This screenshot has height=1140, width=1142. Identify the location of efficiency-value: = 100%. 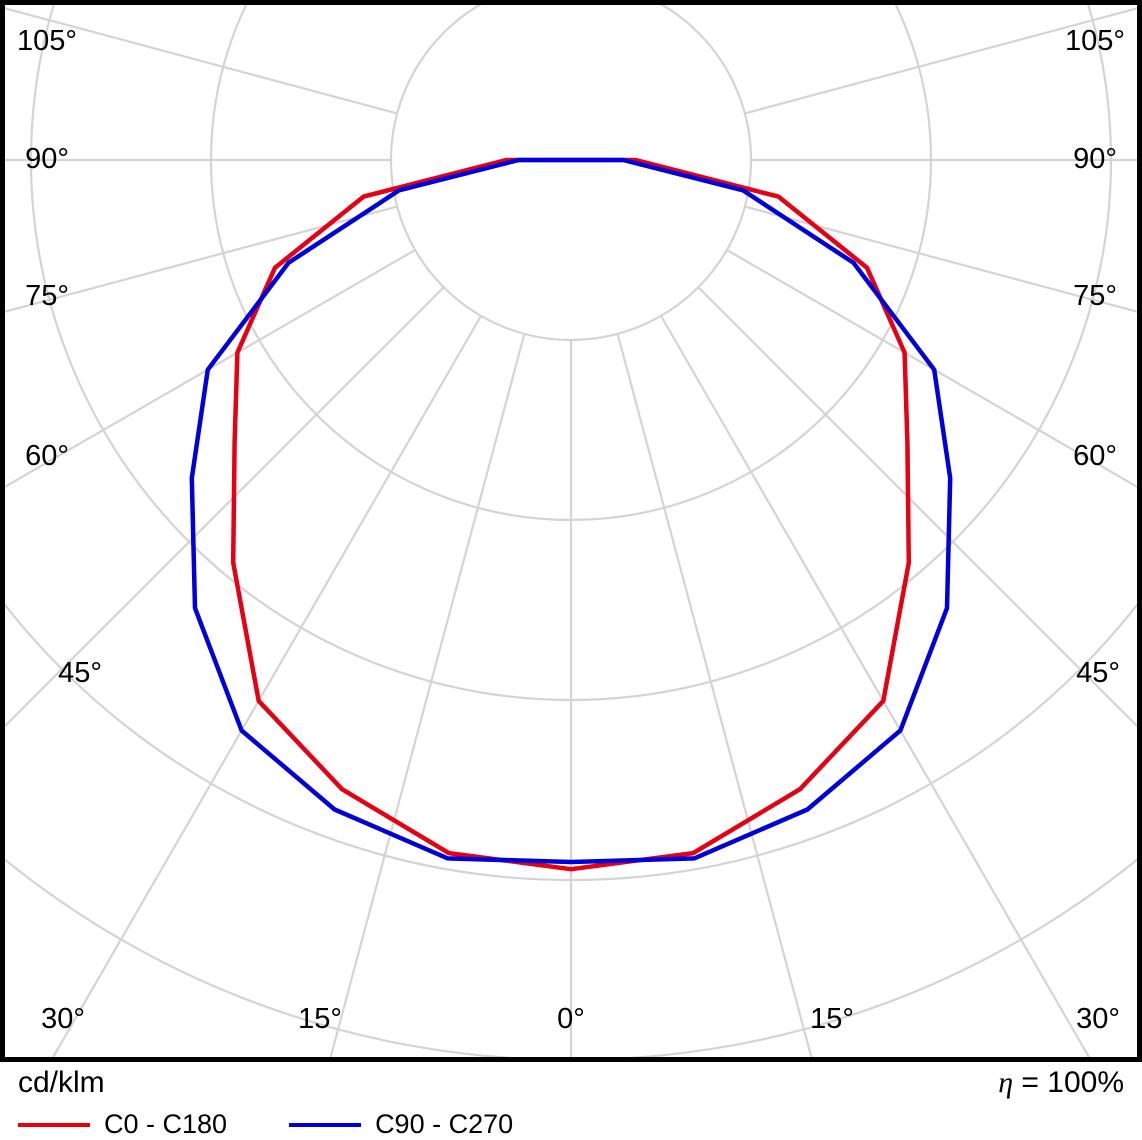
(1068, 1082).